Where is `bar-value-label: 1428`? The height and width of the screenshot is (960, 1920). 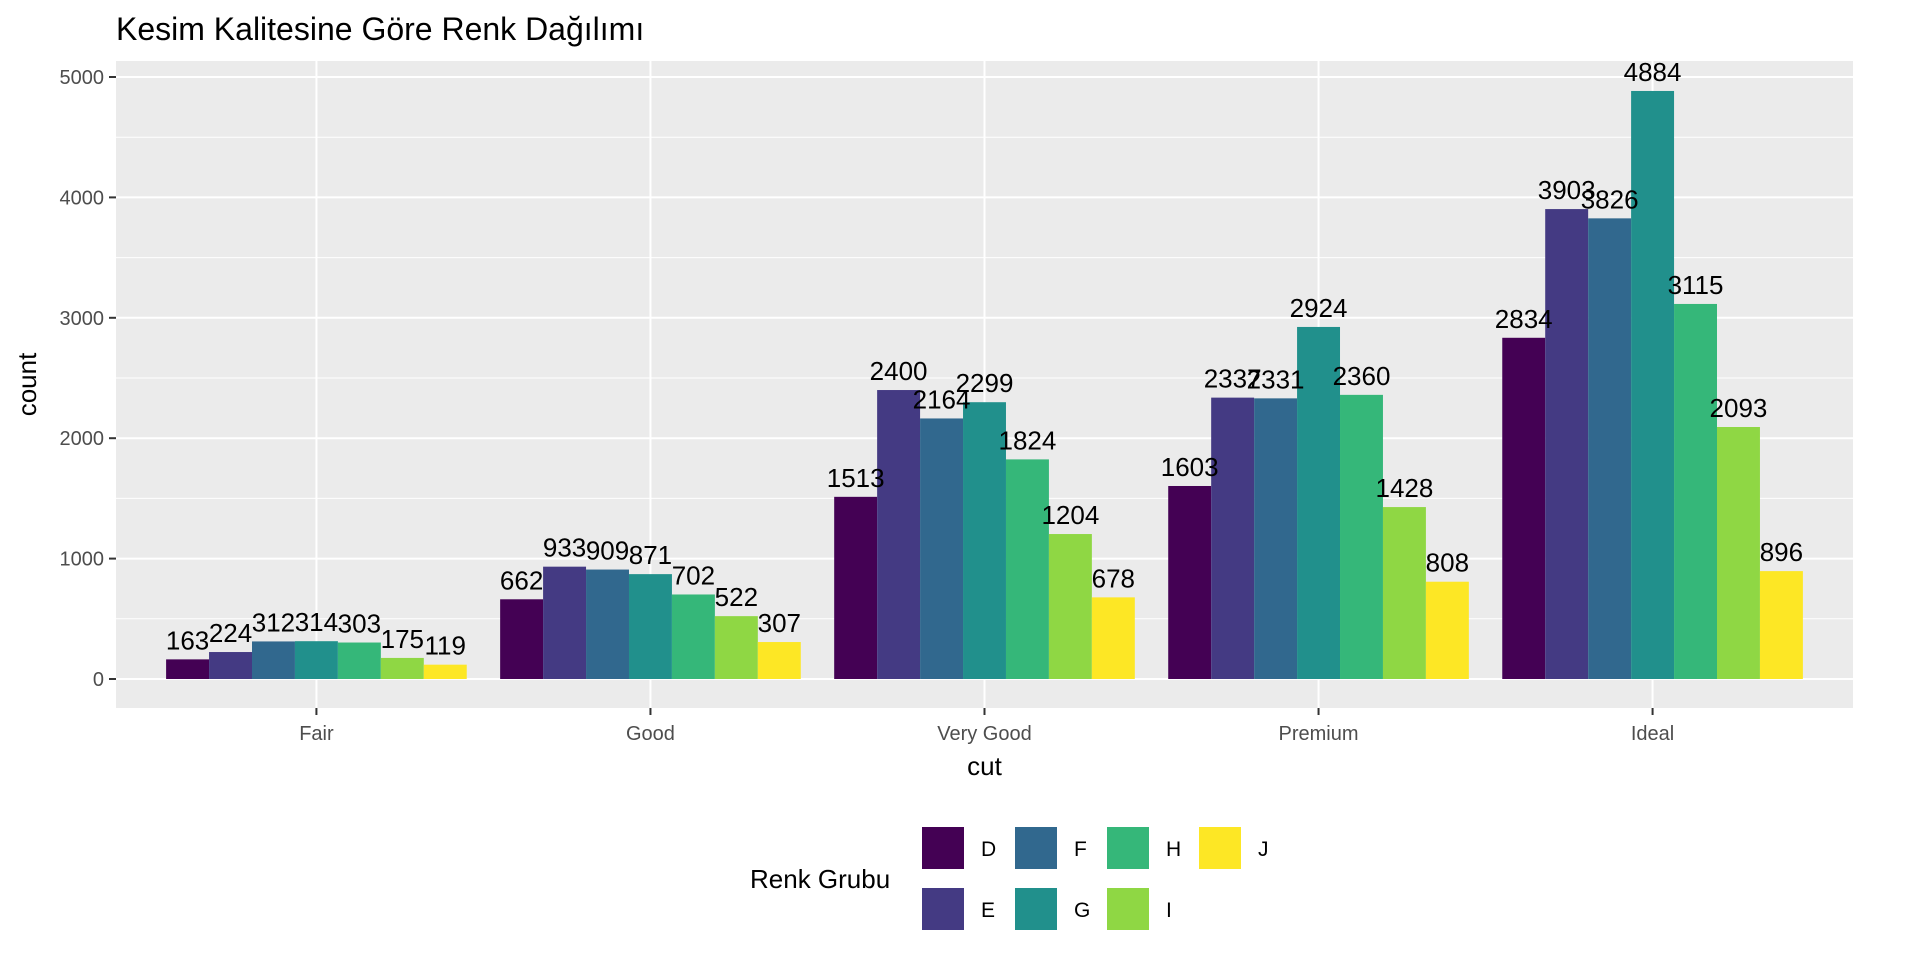 bar-value-label: 1428 is located at coordinates (1405, 488).